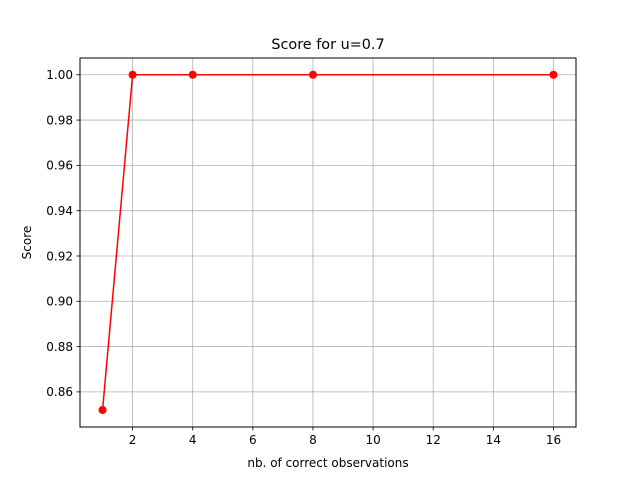 The width and height of the screenshot is (640, 480). Describe the element at coordinates (313, 440) in the screenshot. I see `x-tick-label: 8` at that location.